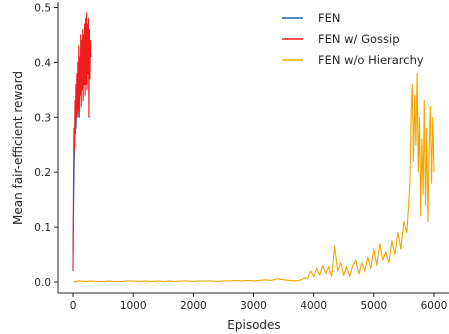 Image resolution: width=449 pixels, height=334 pixels. What do you see at coordinates (313, 306) in the screenshot?
I see `x-tick-label: 4000` at bounding box center [313, 306].